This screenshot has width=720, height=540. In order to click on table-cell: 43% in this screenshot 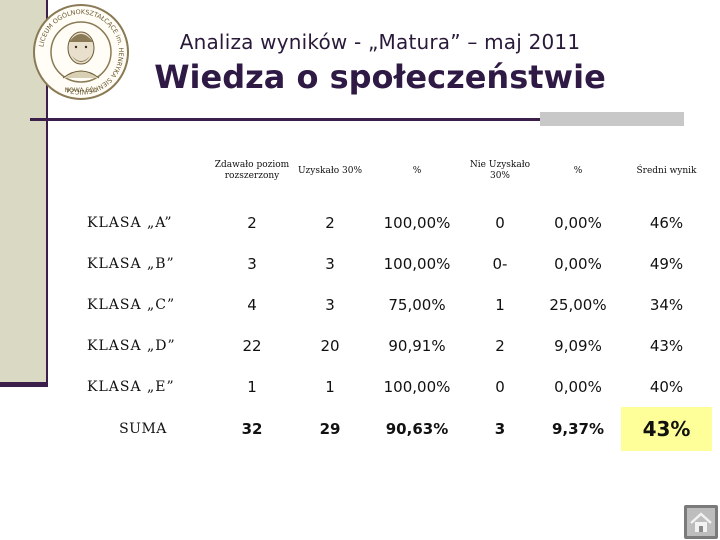, I will do `click(666, 345)`.